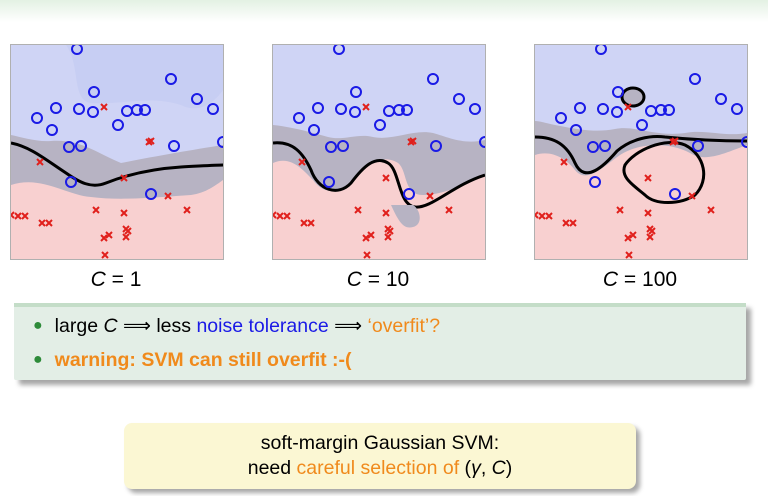  I want to click on decision-boundary, so click(117, 164).